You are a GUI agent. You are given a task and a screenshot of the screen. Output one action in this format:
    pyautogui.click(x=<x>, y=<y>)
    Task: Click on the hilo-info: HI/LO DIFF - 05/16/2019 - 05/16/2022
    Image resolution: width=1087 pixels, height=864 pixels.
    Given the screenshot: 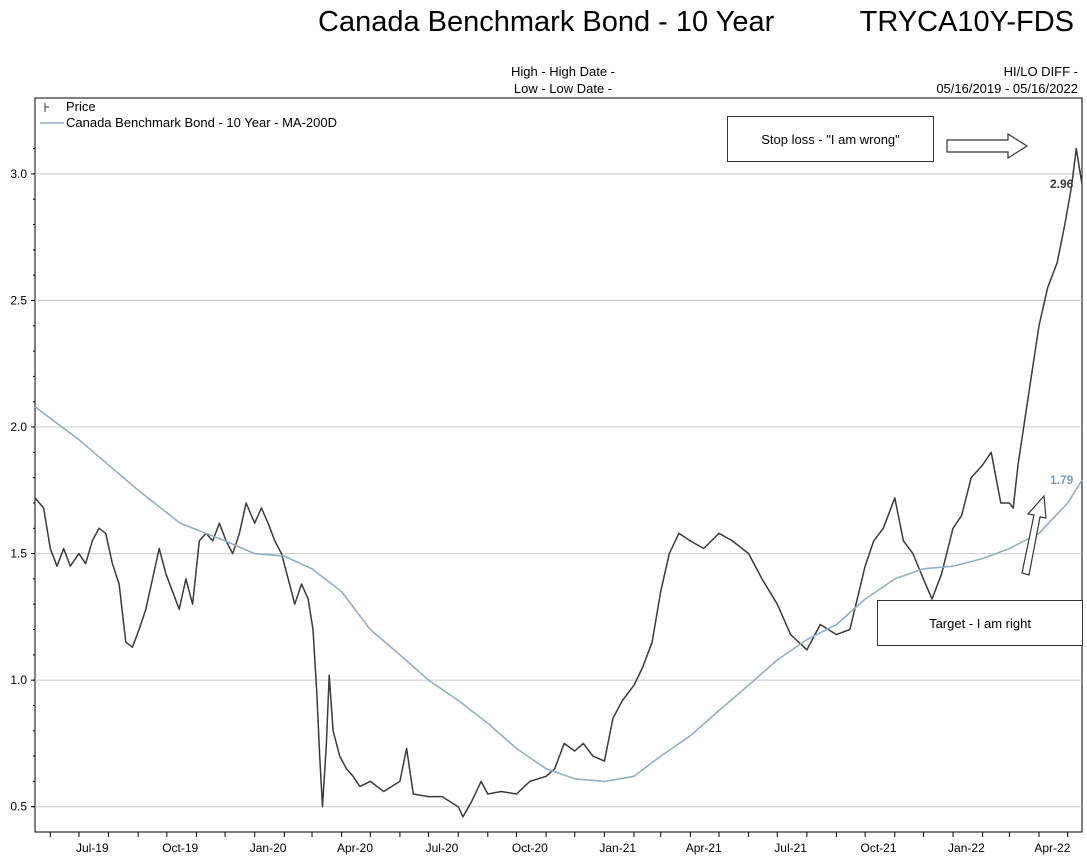 What is the action you would take?
    pyautogui.click(x=1007, y=80)
    